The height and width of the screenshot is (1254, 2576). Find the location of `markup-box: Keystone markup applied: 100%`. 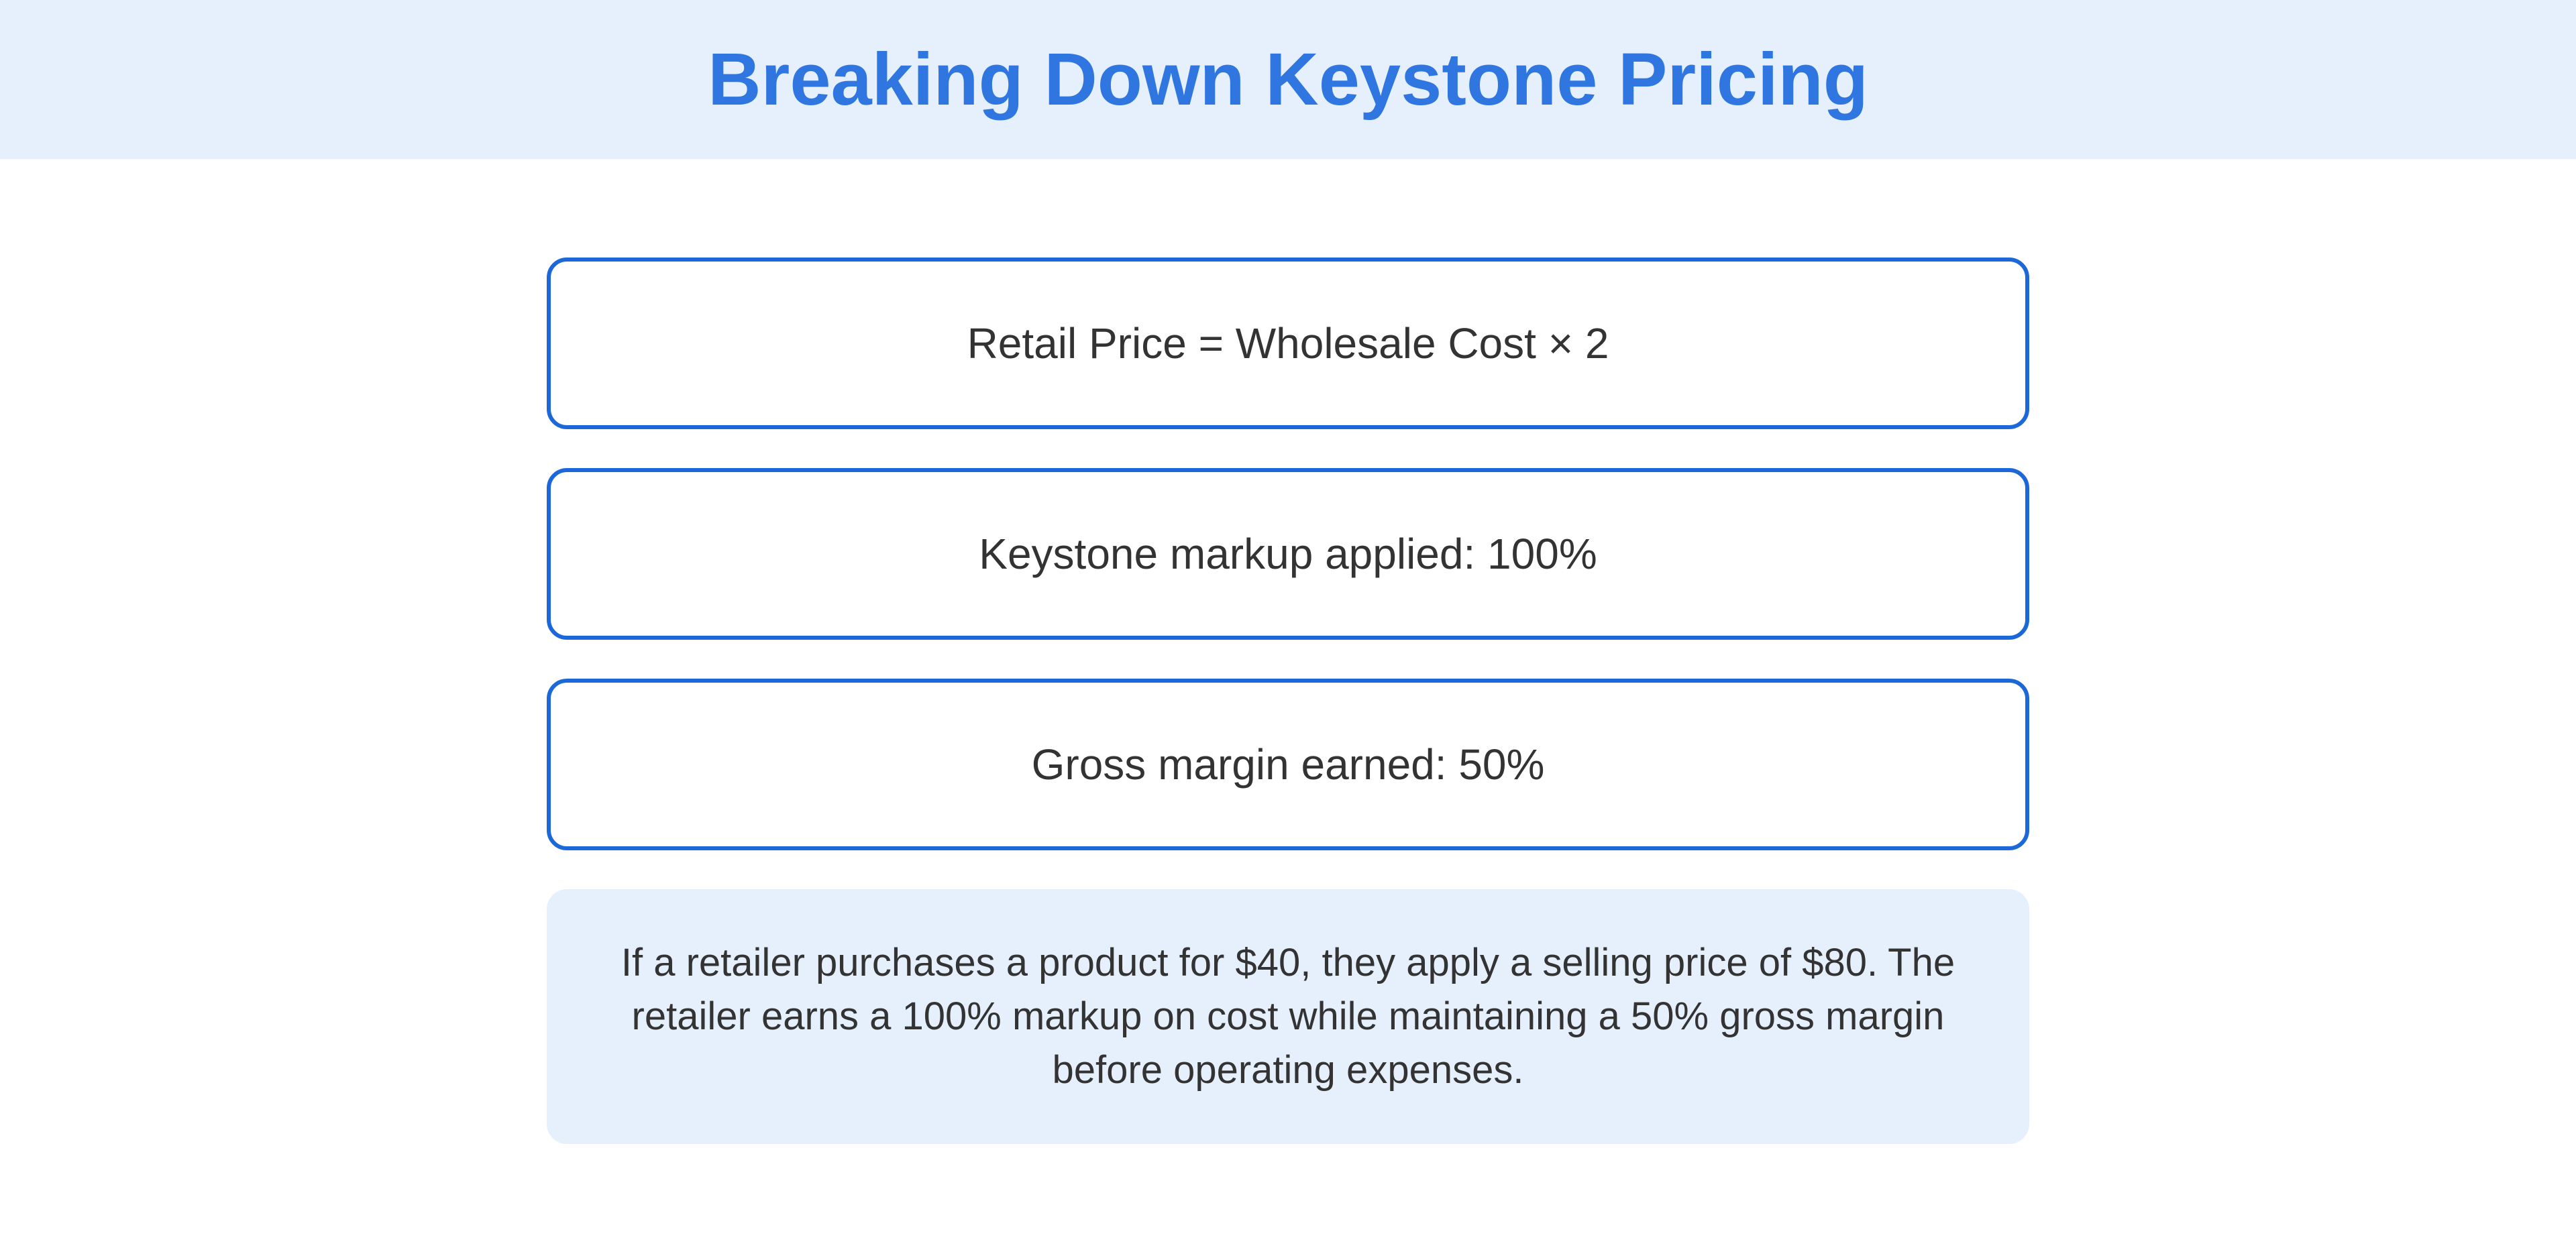

markup-box: Keystone markup applied: 100% is located at coordinates (1288, 554).